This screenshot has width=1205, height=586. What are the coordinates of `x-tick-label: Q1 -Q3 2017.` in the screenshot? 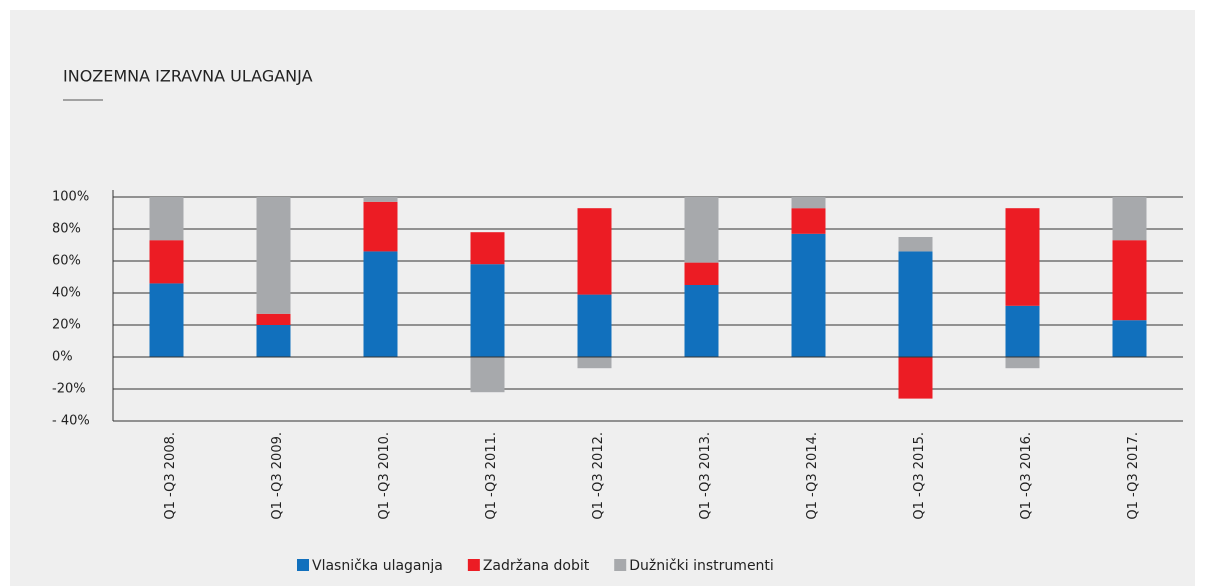 It's located at (1133, 476).